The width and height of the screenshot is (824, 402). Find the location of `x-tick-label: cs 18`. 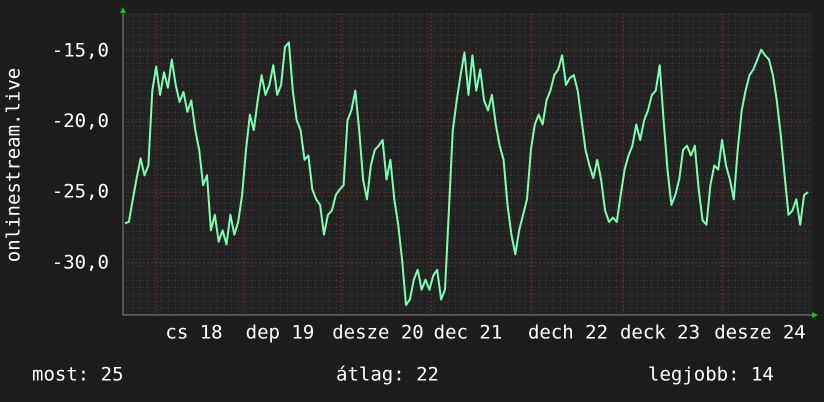

x-tick-label: cs 18 is located at coordinates (193, 333).